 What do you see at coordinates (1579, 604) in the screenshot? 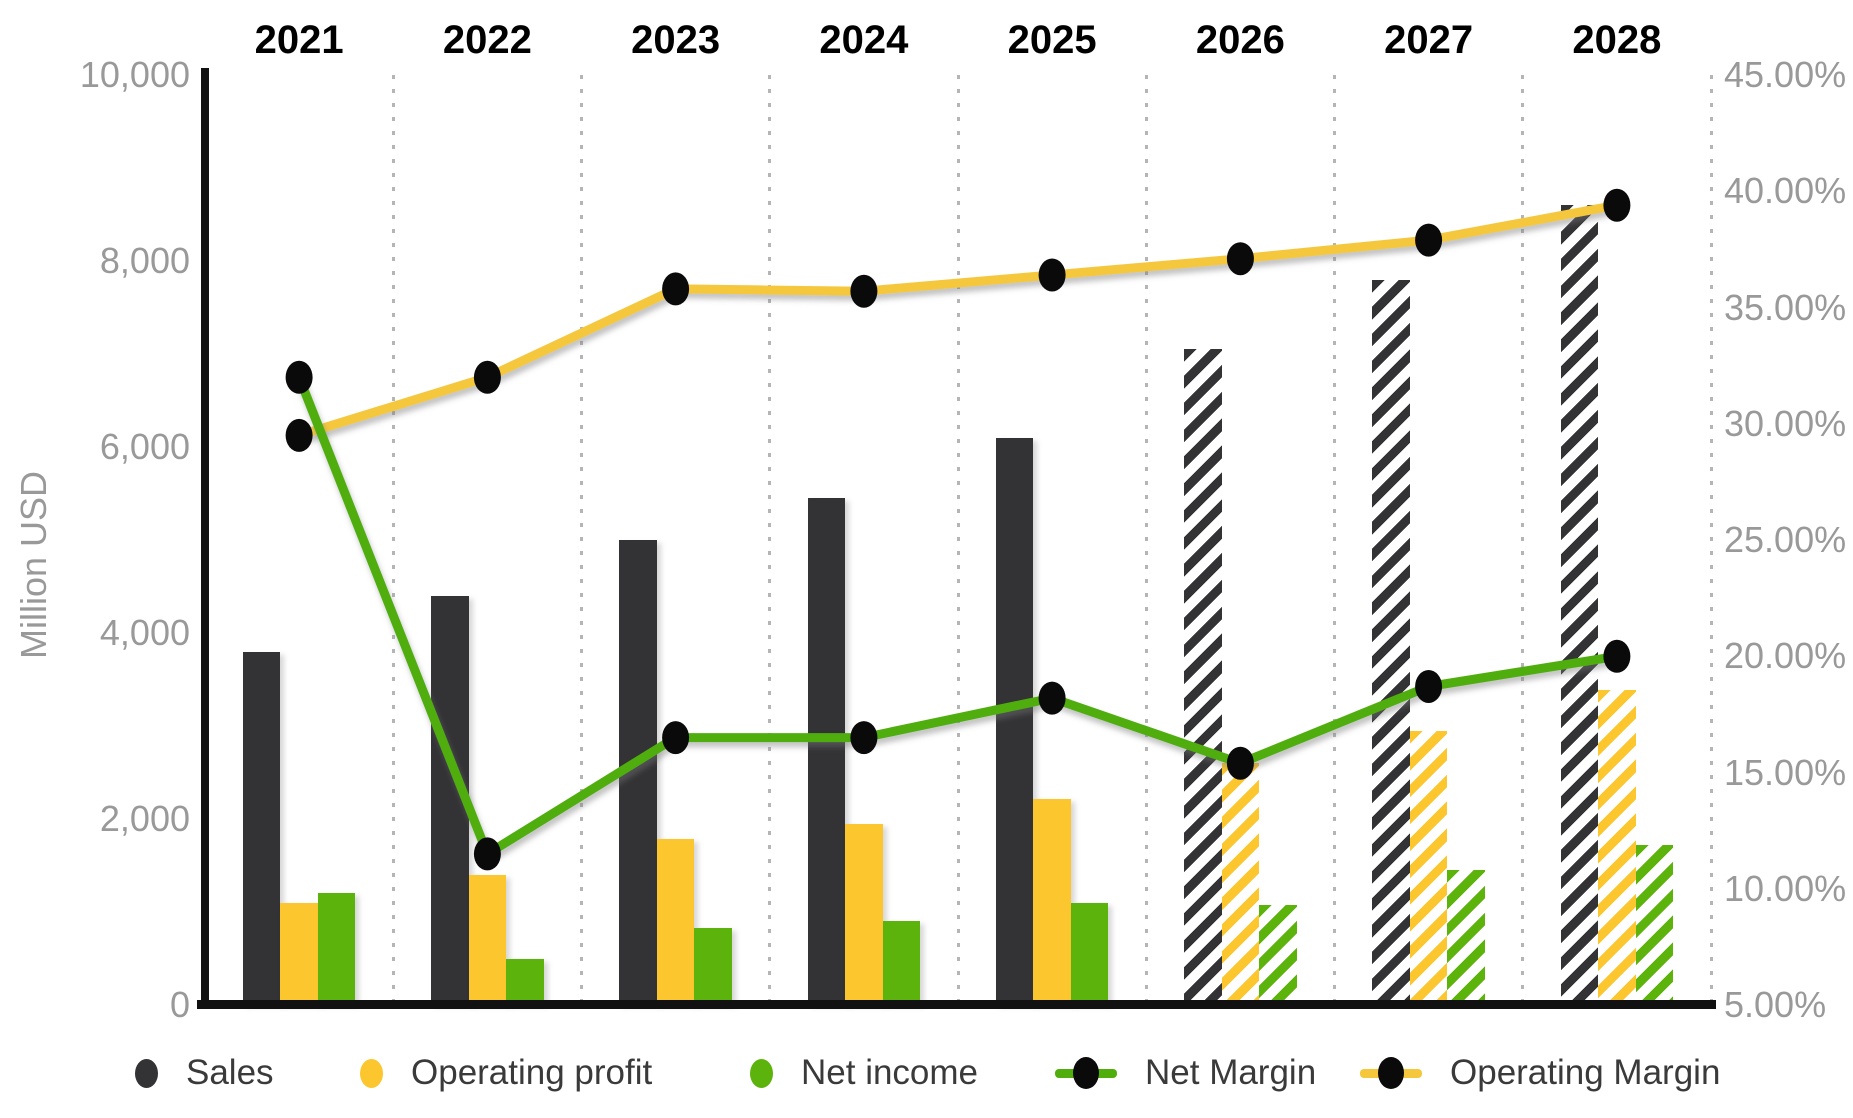
I see `bar-sales-2028` at bounding box center [1579, 604].